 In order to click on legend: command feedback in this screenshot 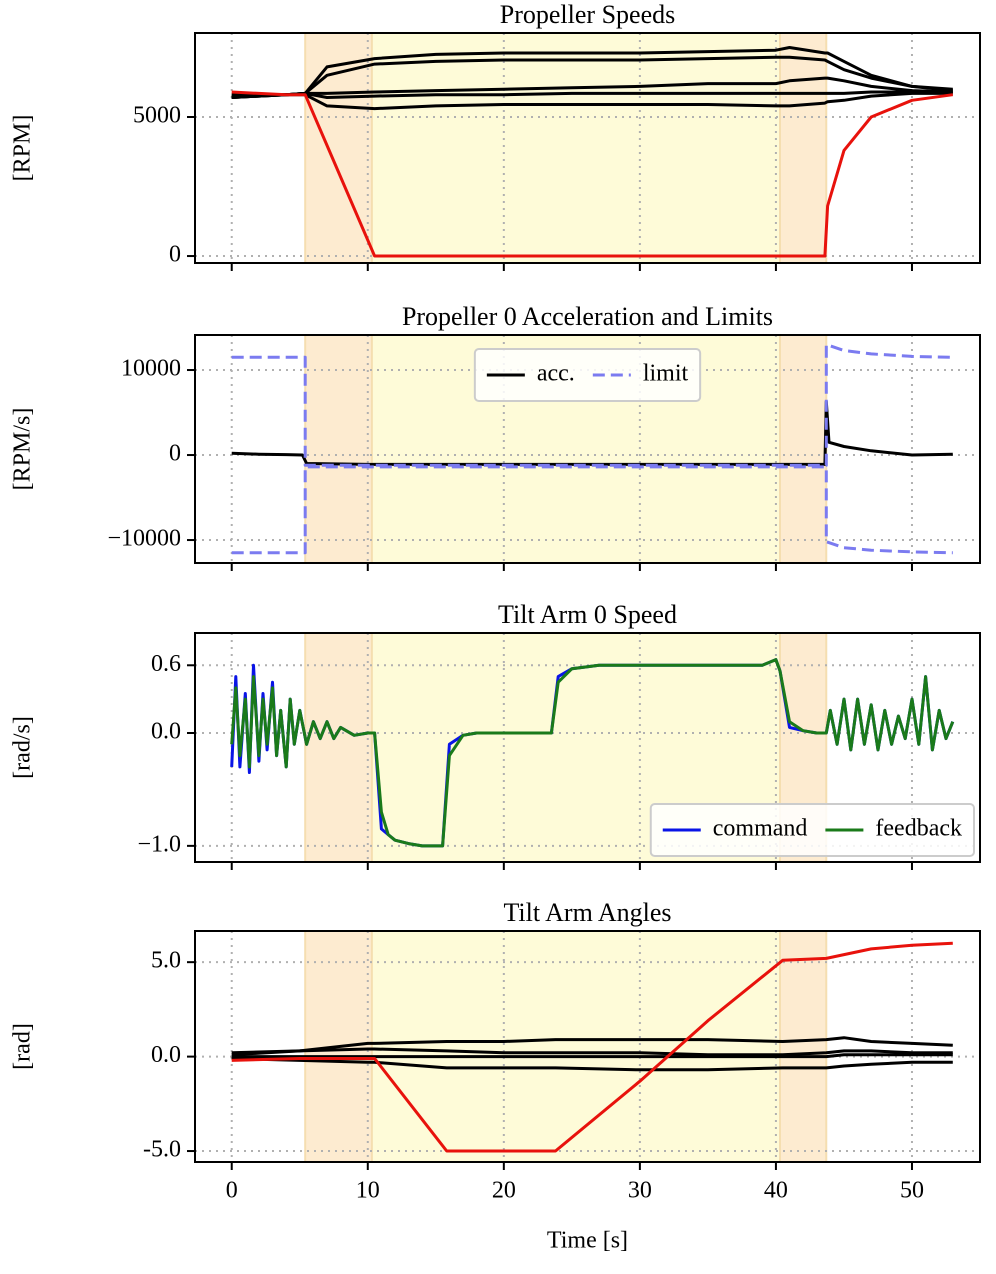, I will do `click(812, 830)`.